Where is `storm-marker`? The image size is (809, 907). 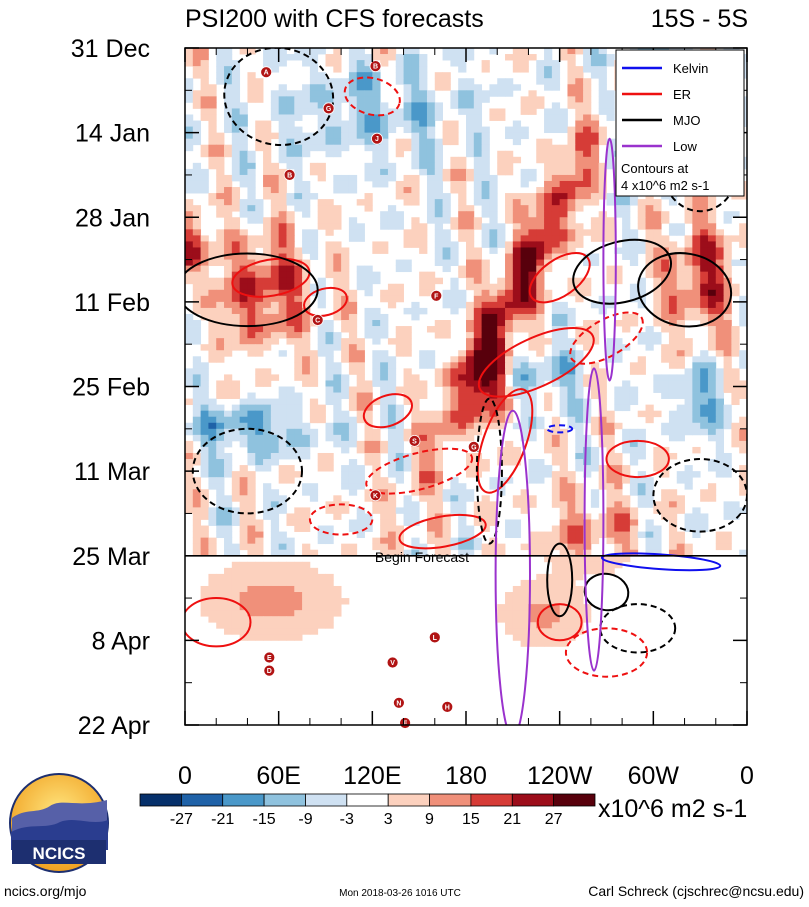
storm-marker is located at coordinates (398, 702).